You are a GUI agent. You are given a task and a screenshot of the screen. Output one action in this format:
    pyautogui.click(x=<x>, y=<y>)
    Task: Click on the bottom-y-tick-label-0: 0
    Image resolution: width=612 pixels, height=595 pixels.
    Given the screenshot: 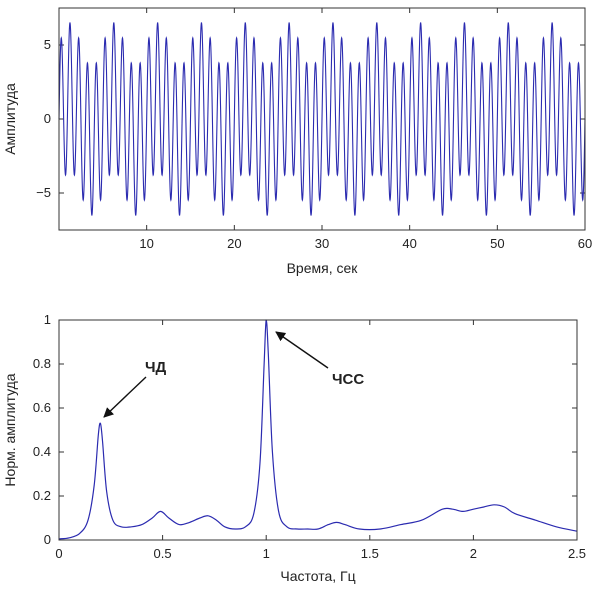 What is the action you would take?
    pyautogui.click(x=47, y=539)
    